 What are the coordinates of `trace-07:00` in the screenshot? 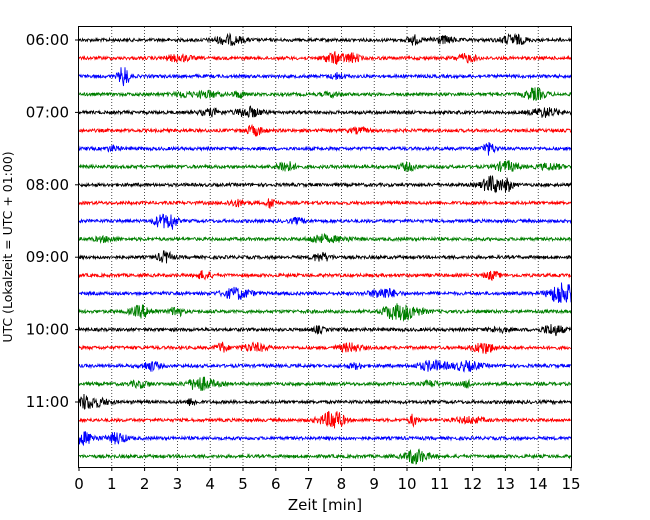 It's located at (325, 111).